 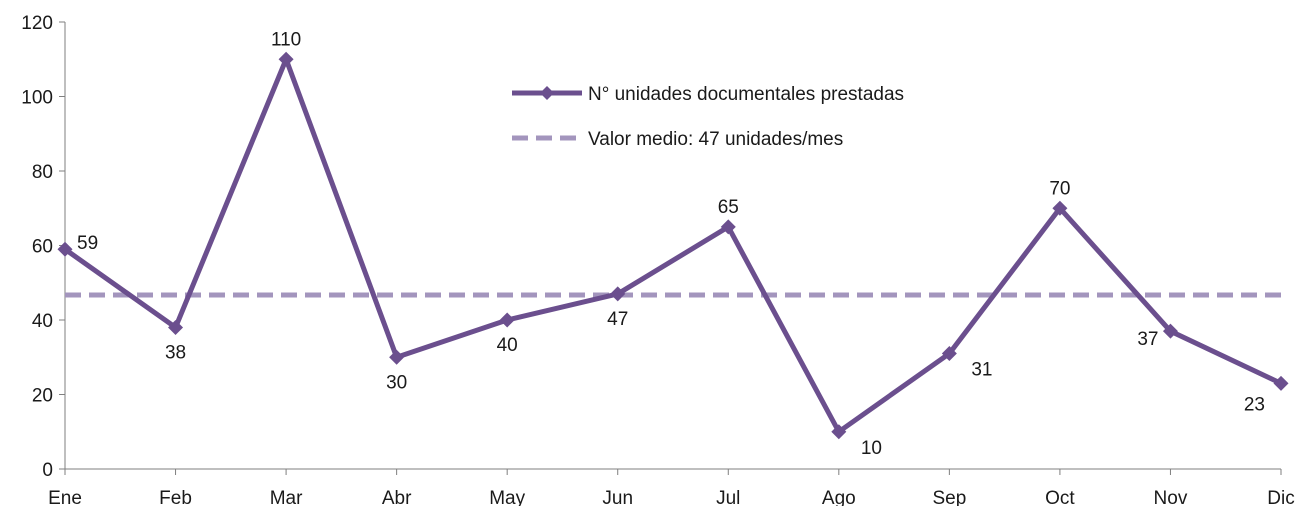 I want to click on legend-label-mean: Valor medio: 47 unidades/mes, so click(x=715, y=139).